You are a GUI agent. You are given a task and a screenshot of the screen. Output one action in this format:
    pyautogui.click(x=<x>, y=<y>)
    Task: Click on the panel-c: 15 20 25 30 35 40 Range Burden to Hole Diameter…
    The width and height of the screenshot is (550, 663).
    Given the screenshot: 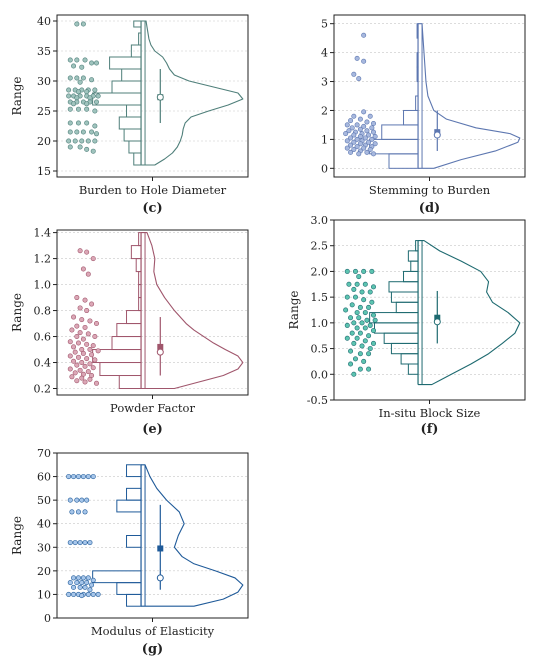 What is the action you would take?
    pyautogui.click(x=129, y=115)
    